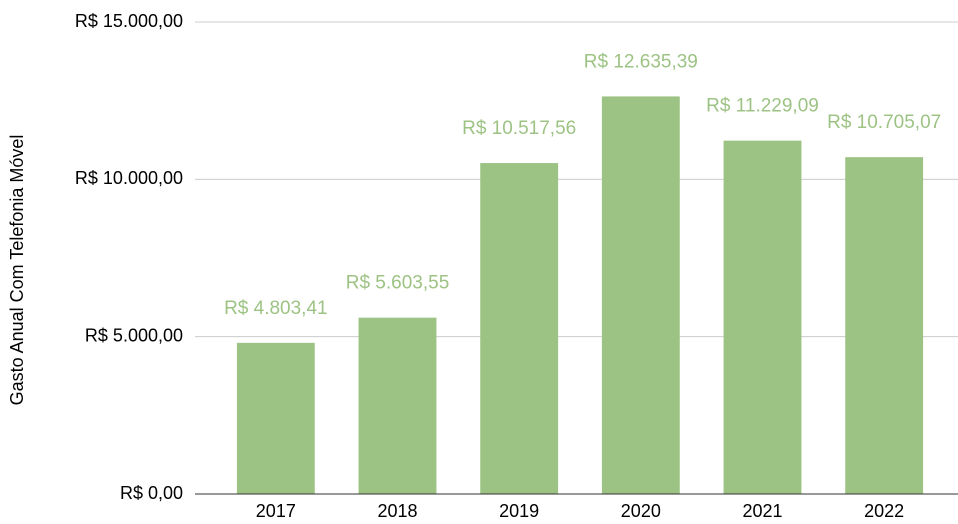 The height and width of the screenshot is (524, 958). What do you see at coordinates (884, 511) in the screenshot?
I see `x-tick-label: 2022` at bounding box center [884, 511].